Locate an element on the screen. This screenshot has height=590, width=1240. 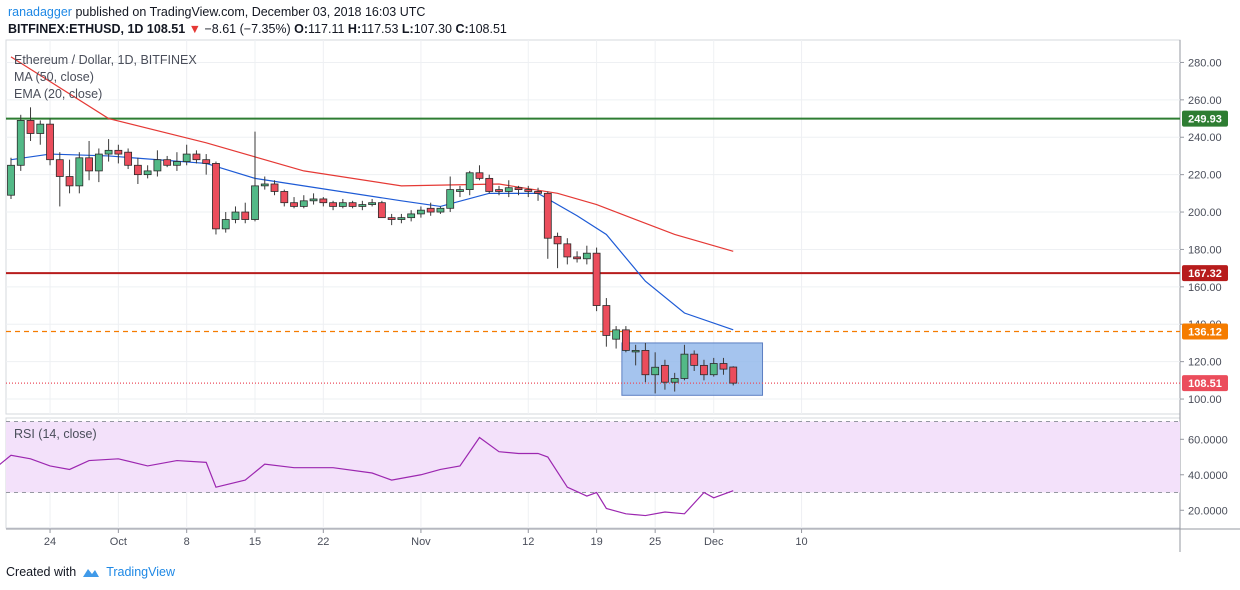
low-value: 107.30 is located at coordinates (432, 29).